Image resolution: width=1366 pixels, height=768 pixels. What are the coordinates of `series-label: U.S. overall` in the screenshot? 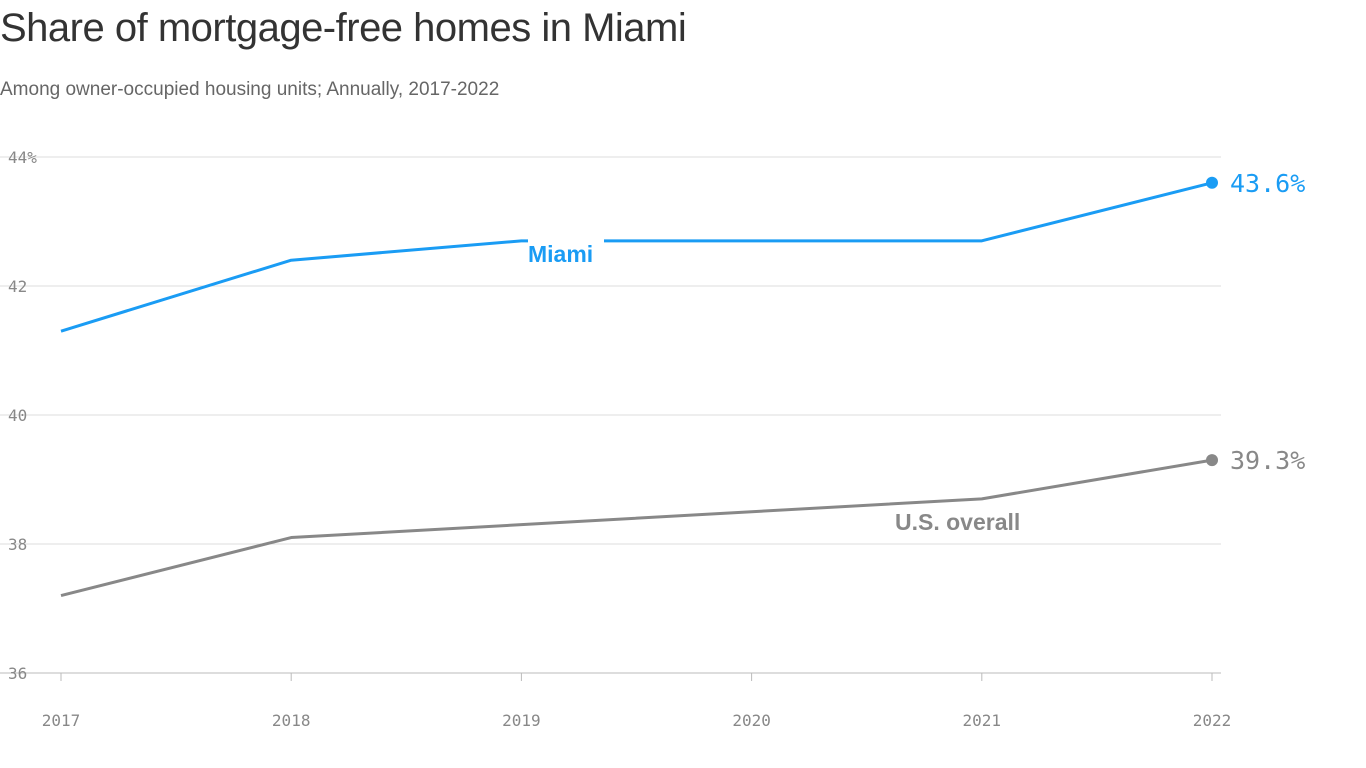 It's located at (957, 522).